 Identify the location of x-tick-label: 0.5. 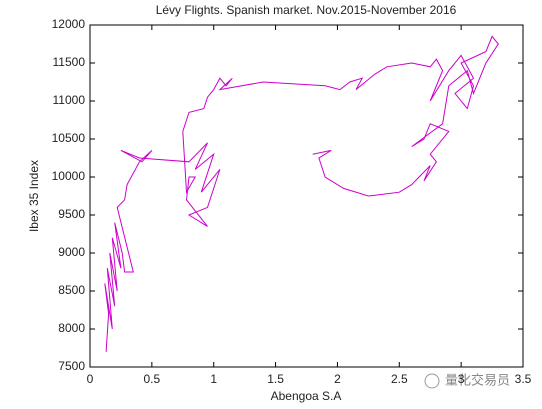
(152, 379).